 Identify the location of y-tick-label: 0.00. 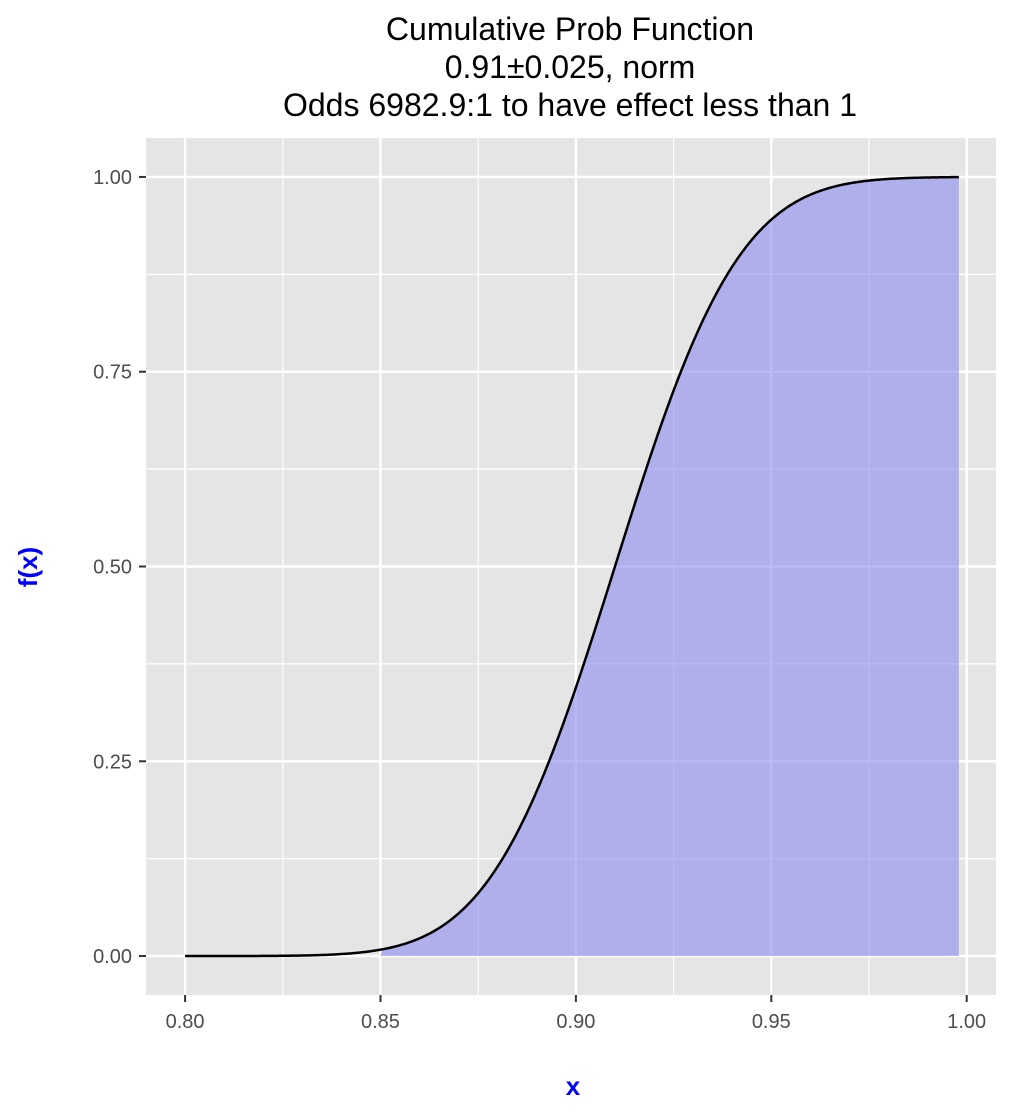
(112, 957).